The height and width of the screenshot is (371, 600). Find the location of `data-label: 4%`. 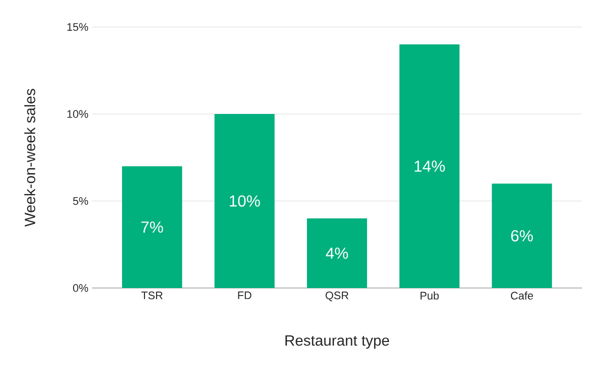

data-label: 4% is located at coordinates (337, 253).